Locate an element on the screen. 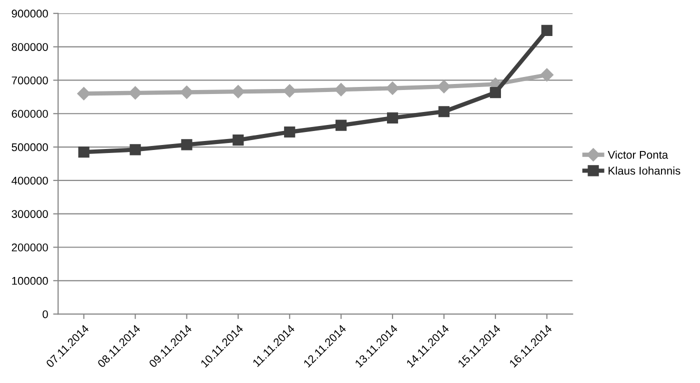 The image size is (700, 383). y-tick-label: 900000 is located at coordinates (30, 14).